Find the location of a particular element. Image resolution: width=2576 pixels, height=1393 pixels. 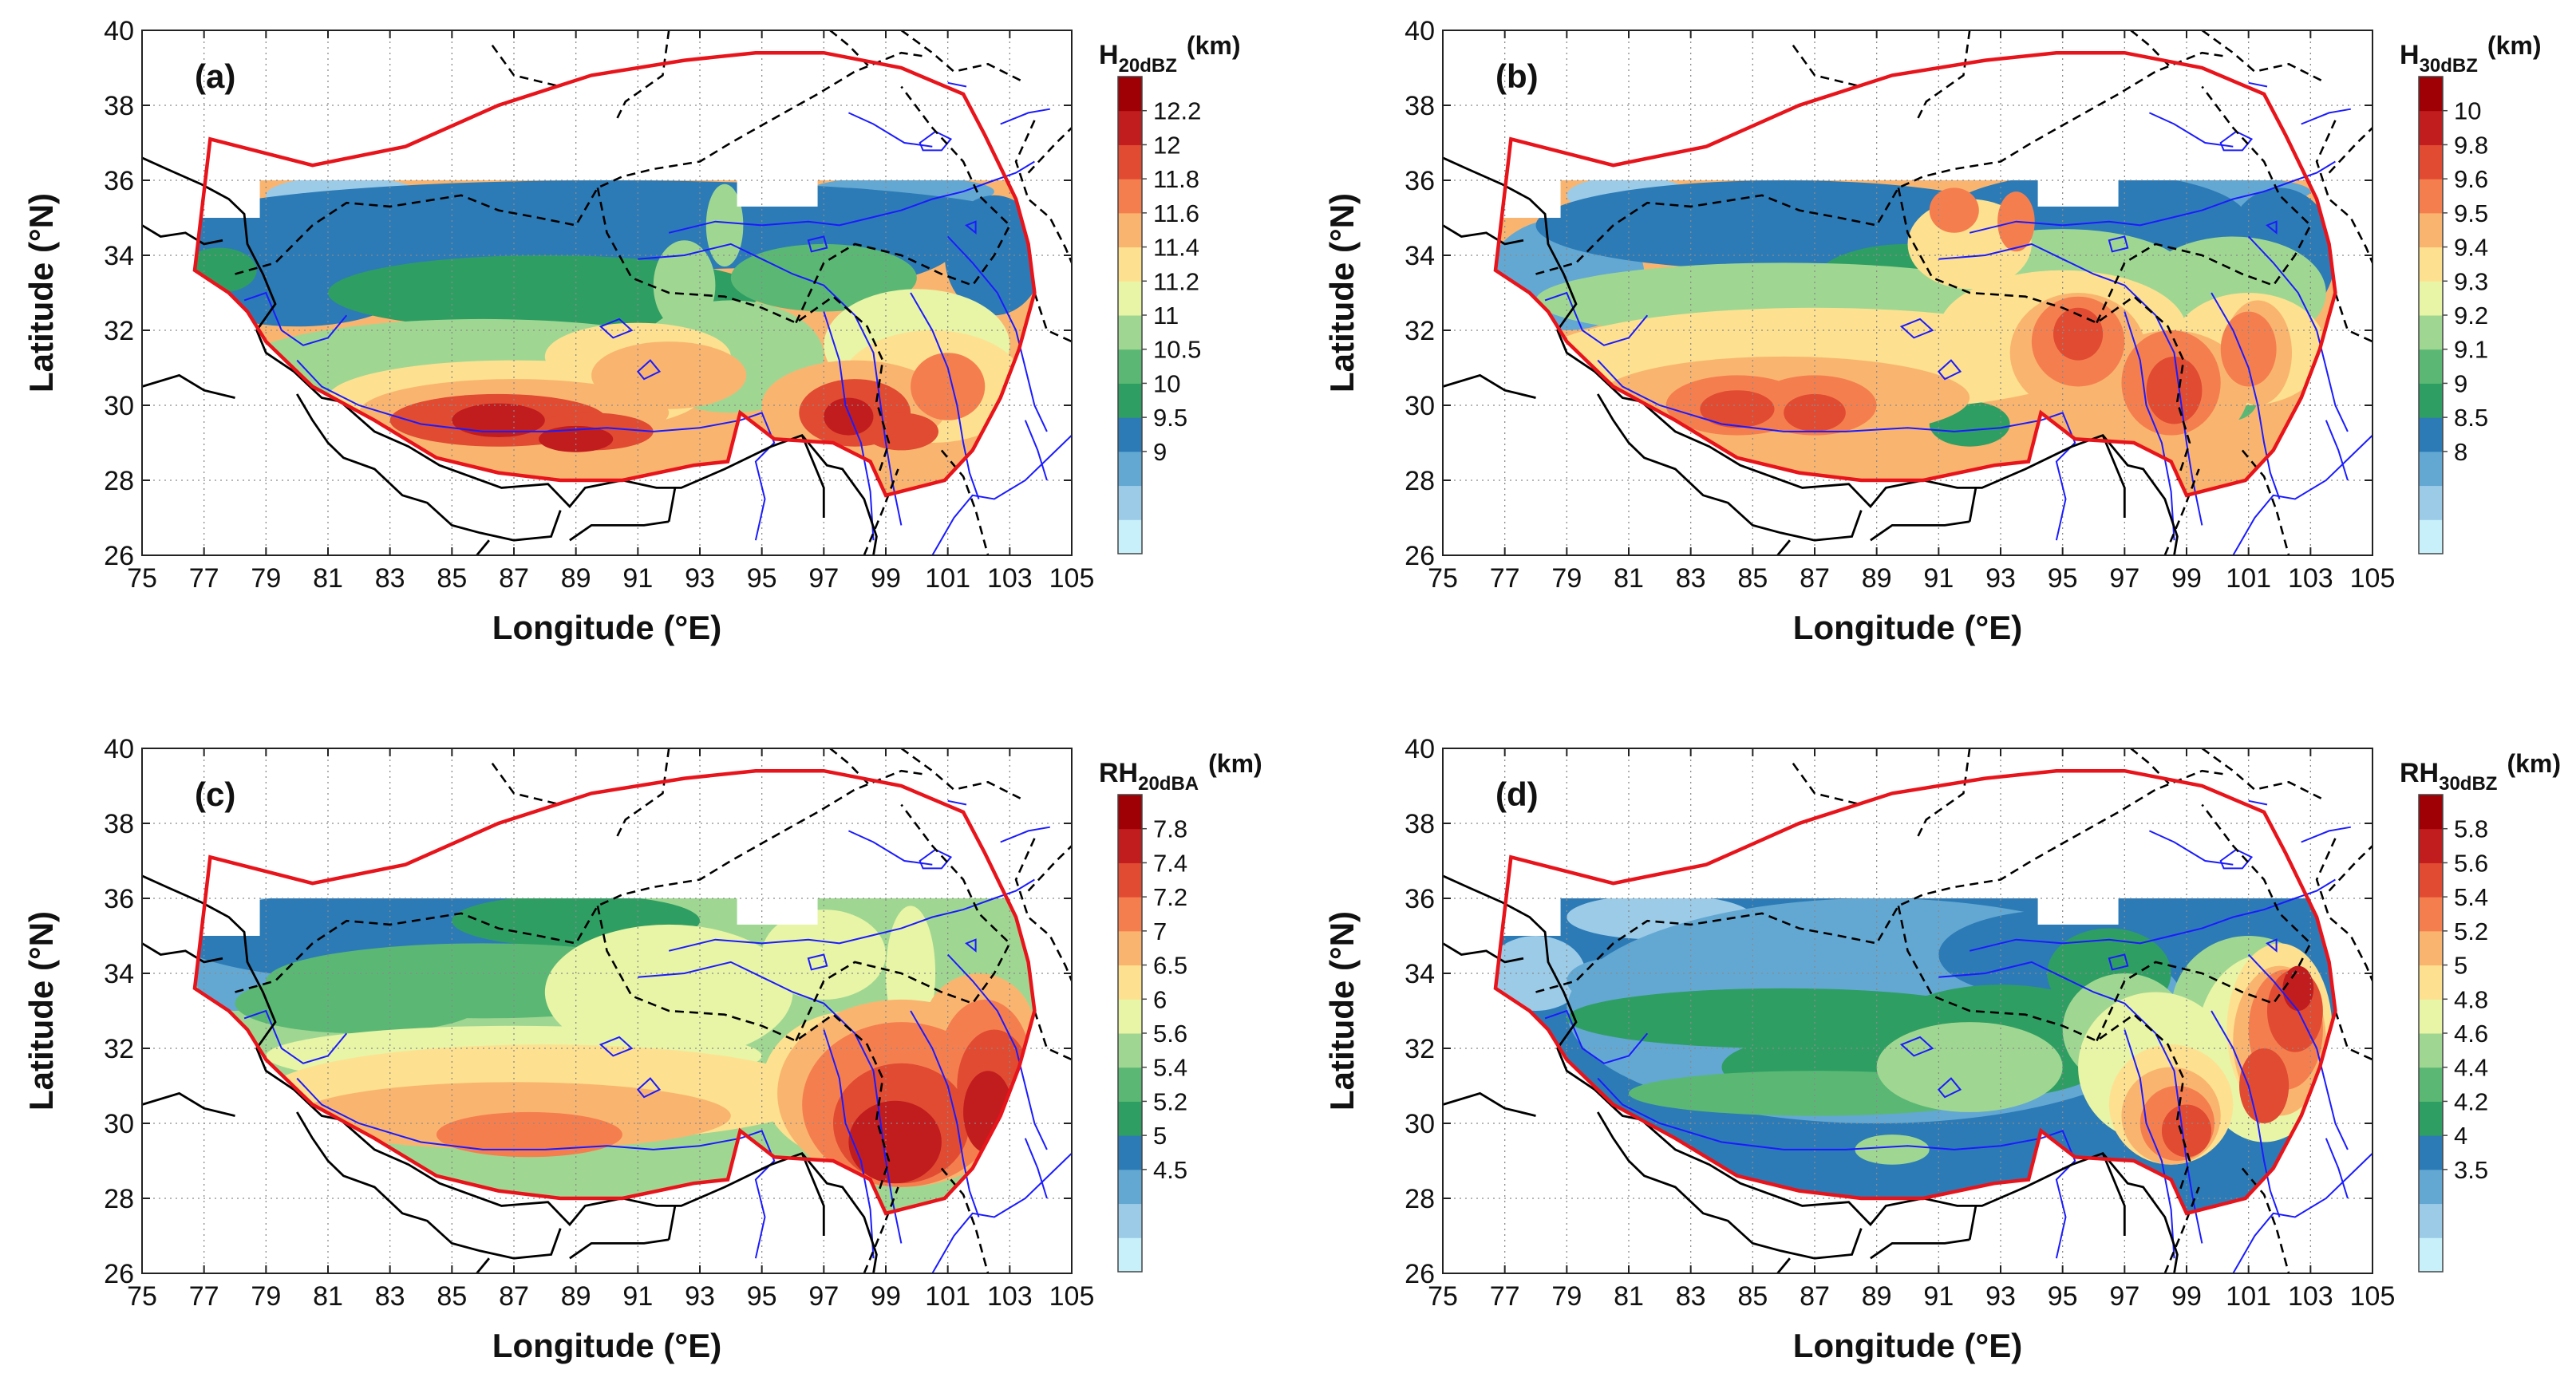

x-tick-label: 83 is located at coordinates (1691, 1296).